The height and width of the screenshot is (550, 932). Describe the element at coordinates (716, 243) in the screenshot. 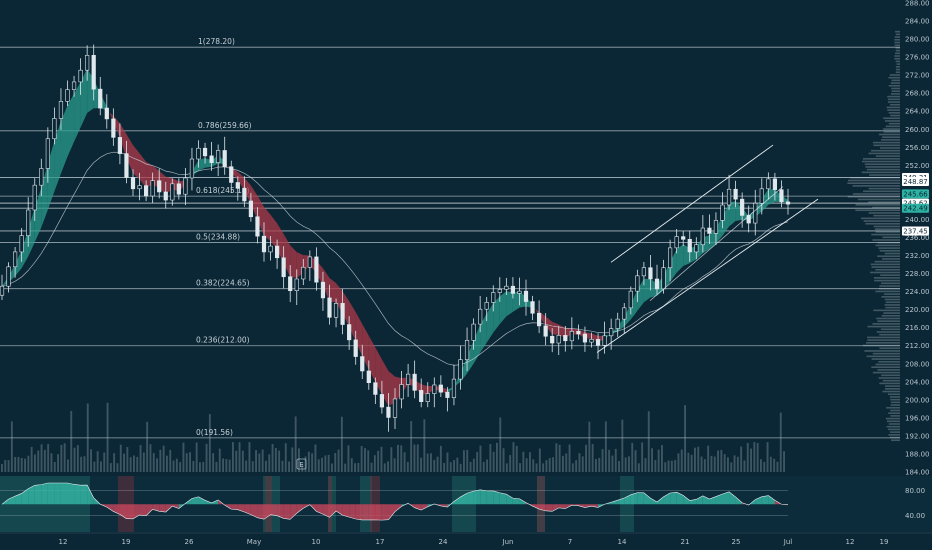

I see `channel-mid-line` at that location.